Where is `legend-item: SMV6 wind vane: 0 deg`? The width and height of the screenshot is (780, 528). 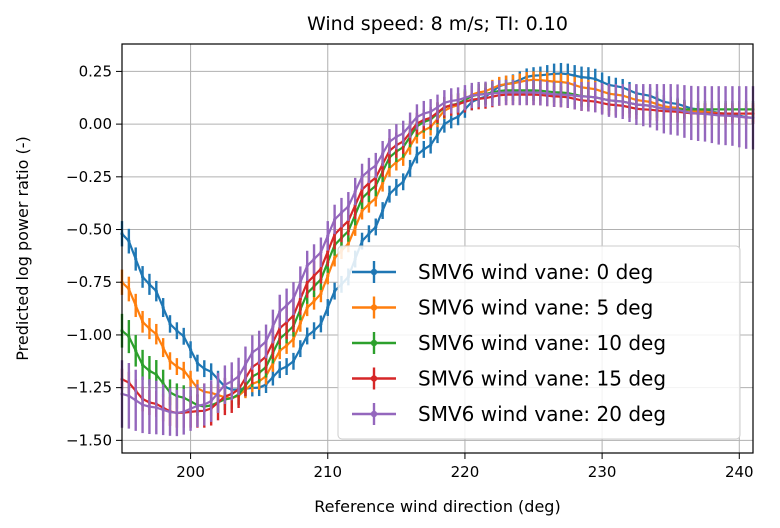
legend-item: SMV6 wind vane: 0 deg is located at coordinates (502, 272).